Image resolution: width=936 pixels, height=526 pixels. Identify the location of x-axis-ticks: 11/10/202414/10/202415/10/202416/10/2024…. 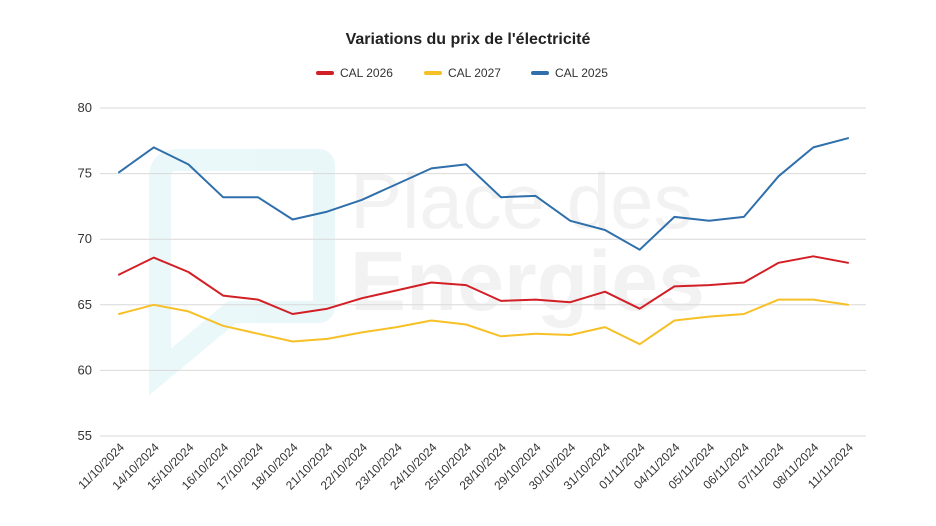
(465, 466).